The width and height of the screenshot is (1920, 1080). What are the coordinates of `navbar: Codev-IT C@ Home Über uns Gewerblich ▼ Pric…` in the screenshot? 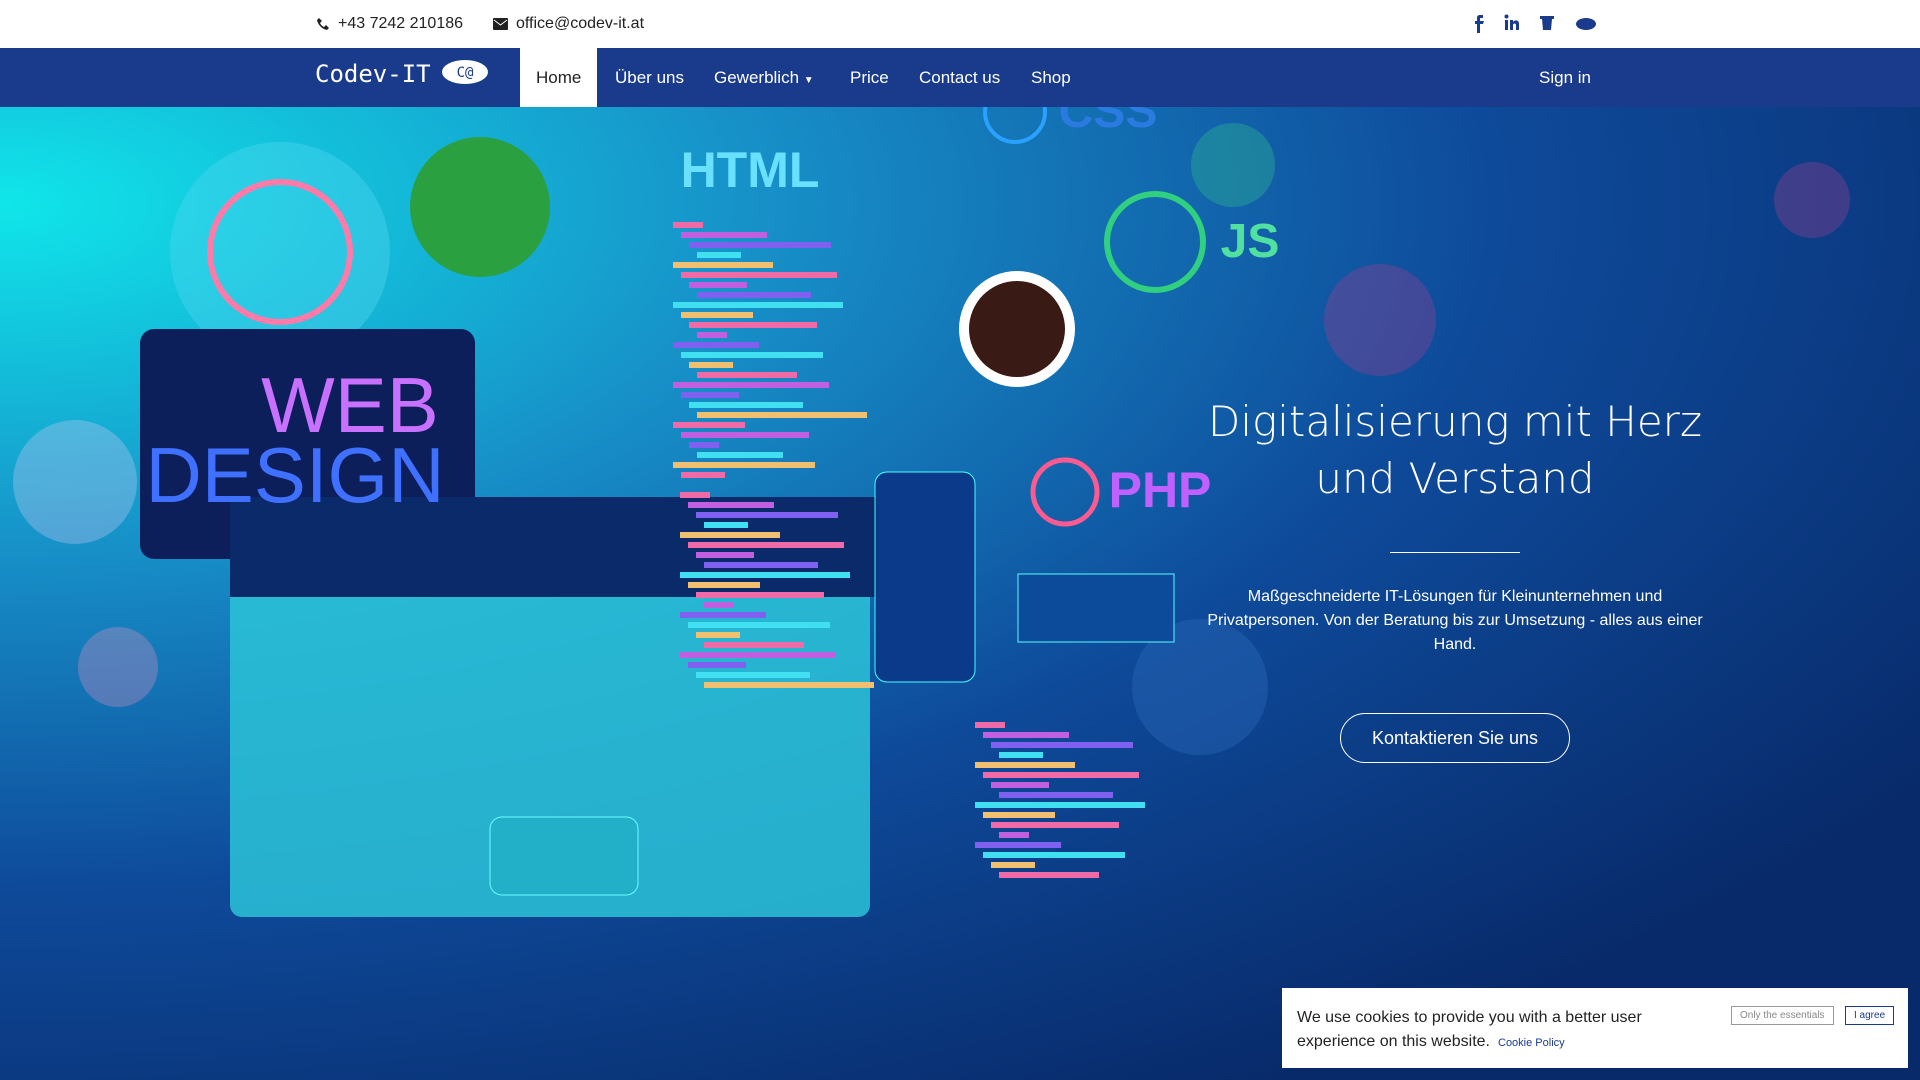 It's located at (960, 77).